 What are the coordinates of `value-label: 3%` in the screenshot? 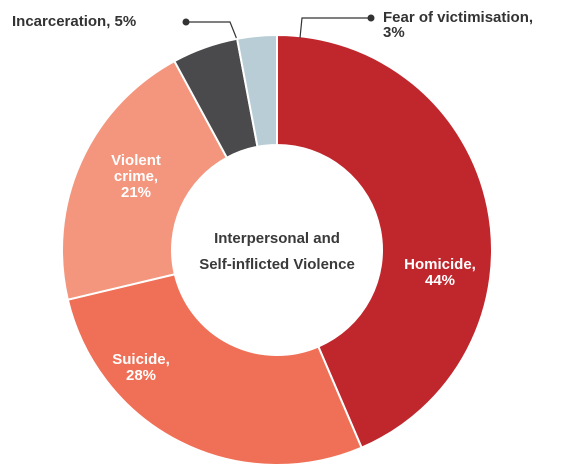 It's located at (394, 32).